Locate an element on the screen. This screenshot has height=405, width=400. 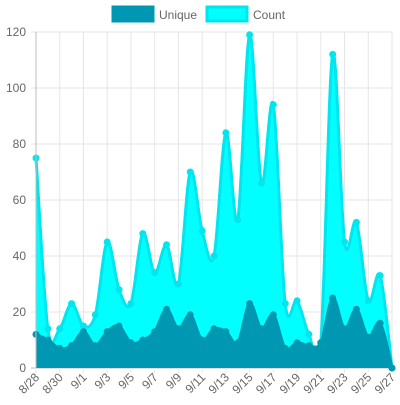
x-tick-label: 9/9 is located at coordinates (174, 381).